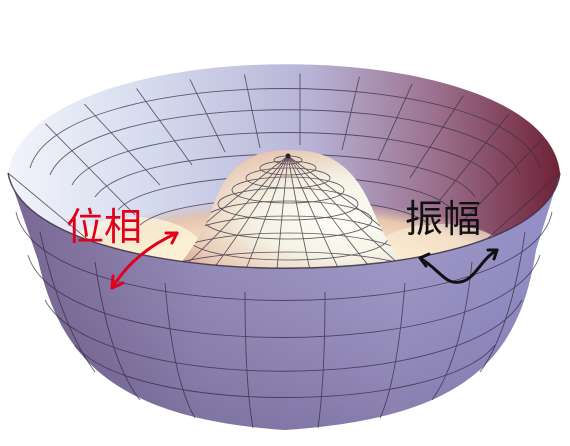 This screenshot has height=446, width=570. What do you see at coordinates (288, 156) in the screenshot?
I see `hump-apex` at bounding box center [288, 156].